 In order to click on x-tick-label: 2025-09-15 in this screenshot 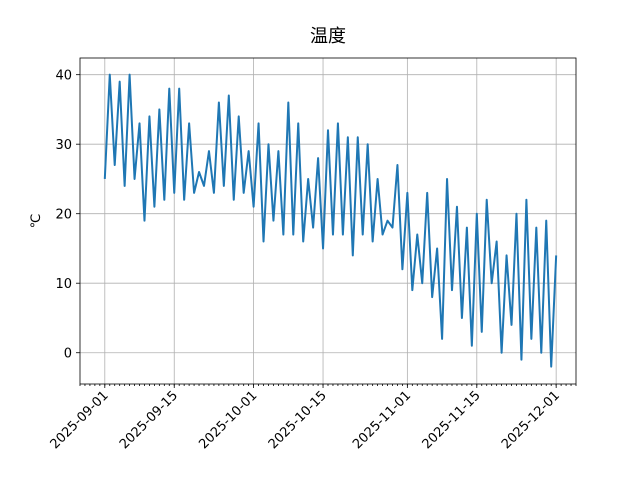, I will do `click(149, 420)`.